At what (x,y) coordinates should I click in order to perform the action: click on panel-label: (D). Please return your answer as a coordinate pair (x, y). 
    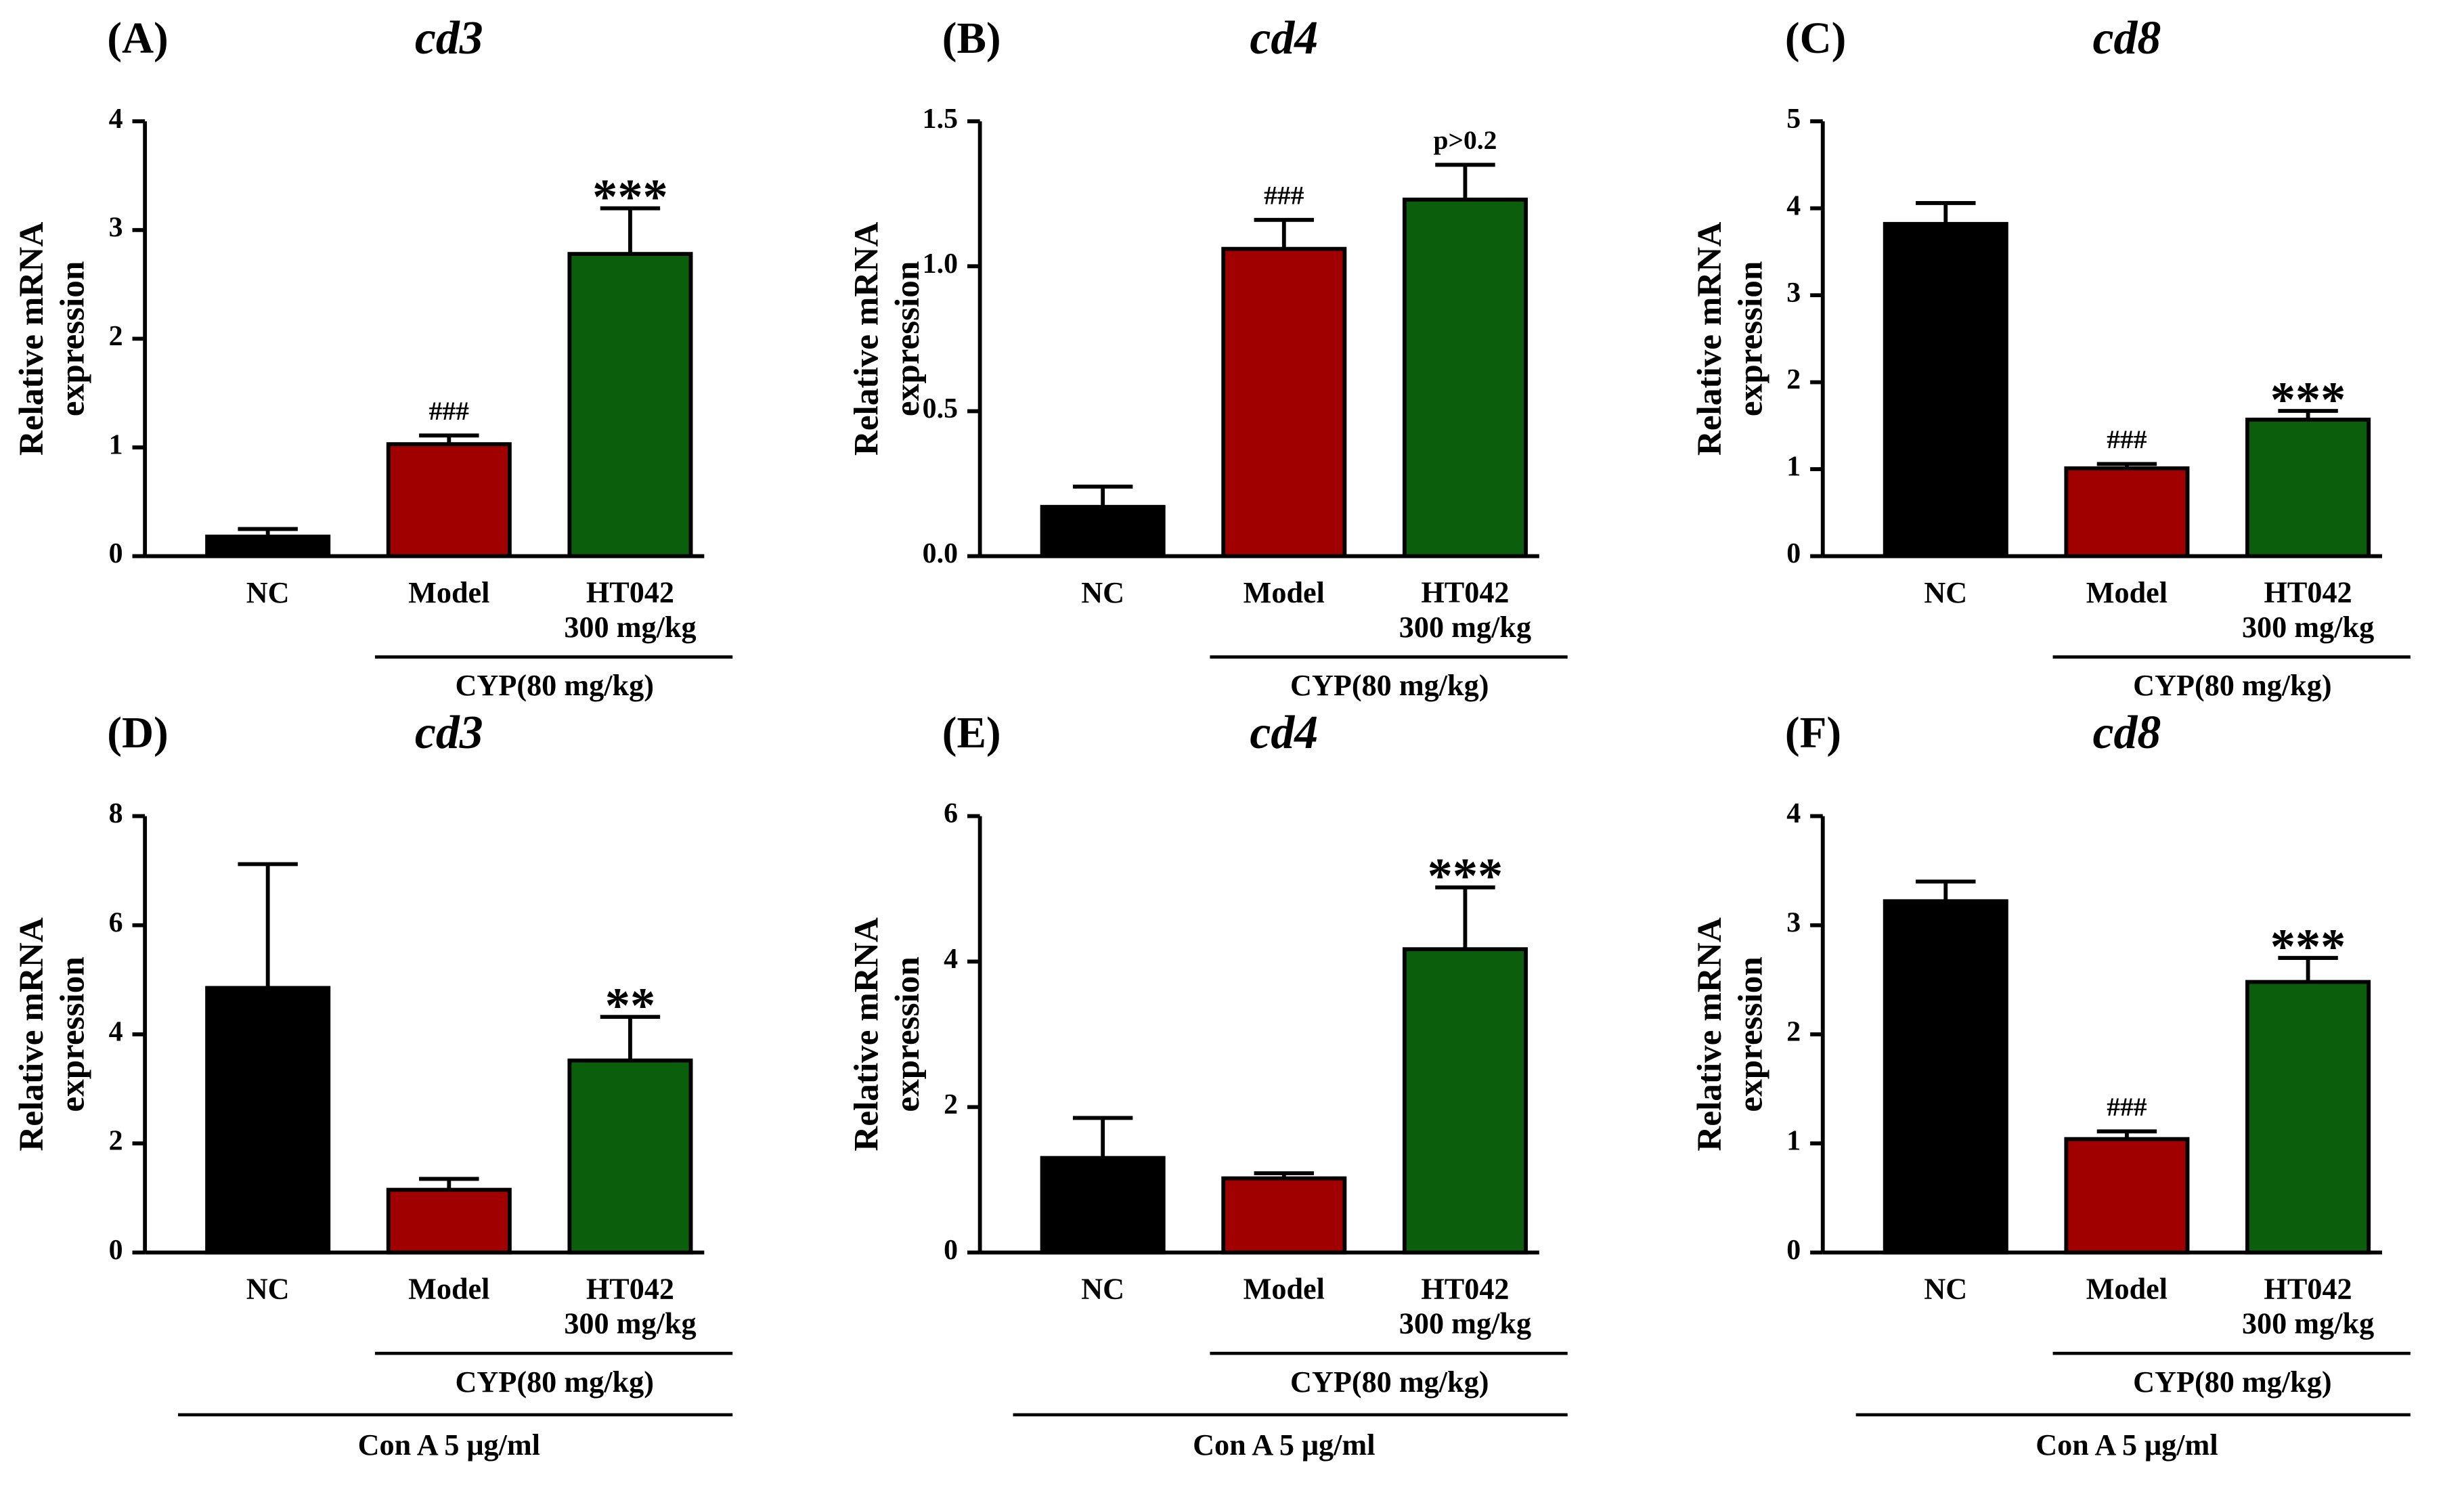
    Looking at the image, I should click on (137, 733).